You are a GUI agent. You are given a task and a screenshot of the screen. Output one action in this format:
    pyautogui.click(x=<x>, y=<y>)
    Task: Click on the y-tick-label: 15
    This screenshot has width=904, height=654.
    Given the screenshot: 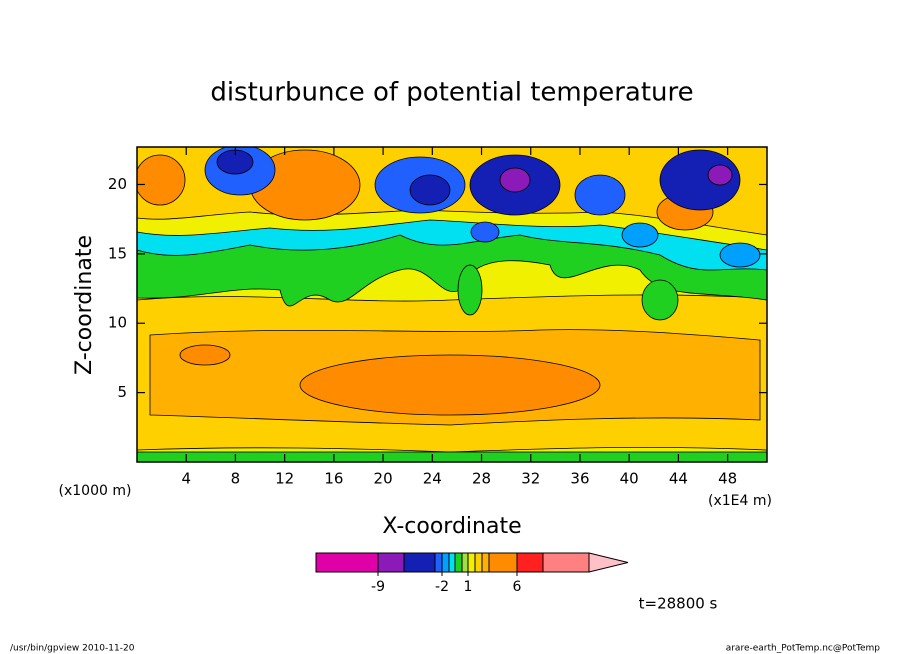 What is the action you would take?
    pyautogui.click(x=117, y=253)
    